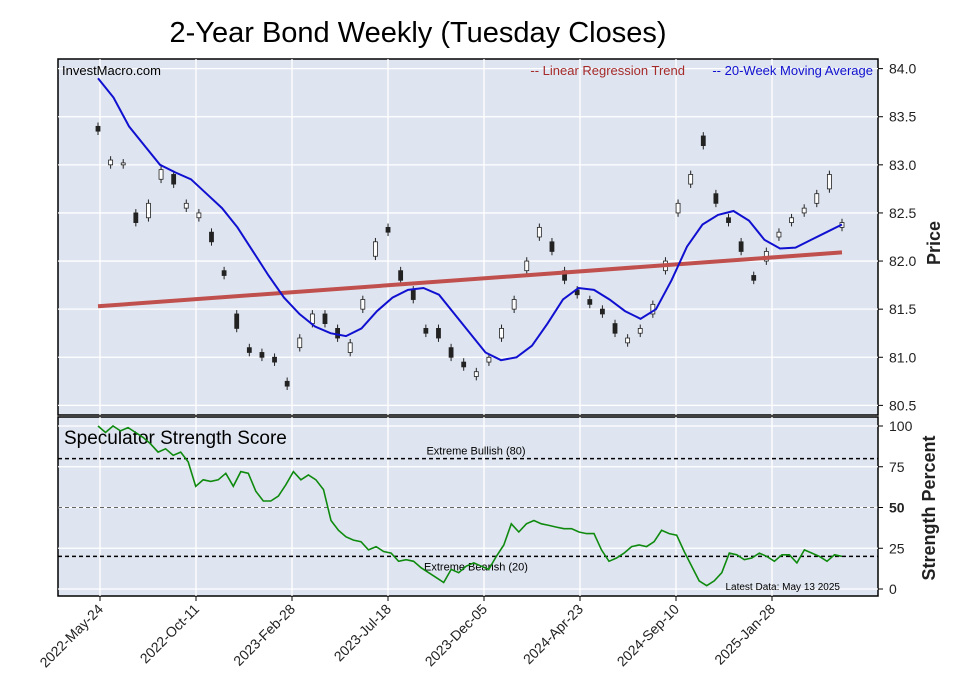 This screenshot has width=957, height=694. I want to click on x-tick-label: 2022-Oct-11, so click(170, 634).